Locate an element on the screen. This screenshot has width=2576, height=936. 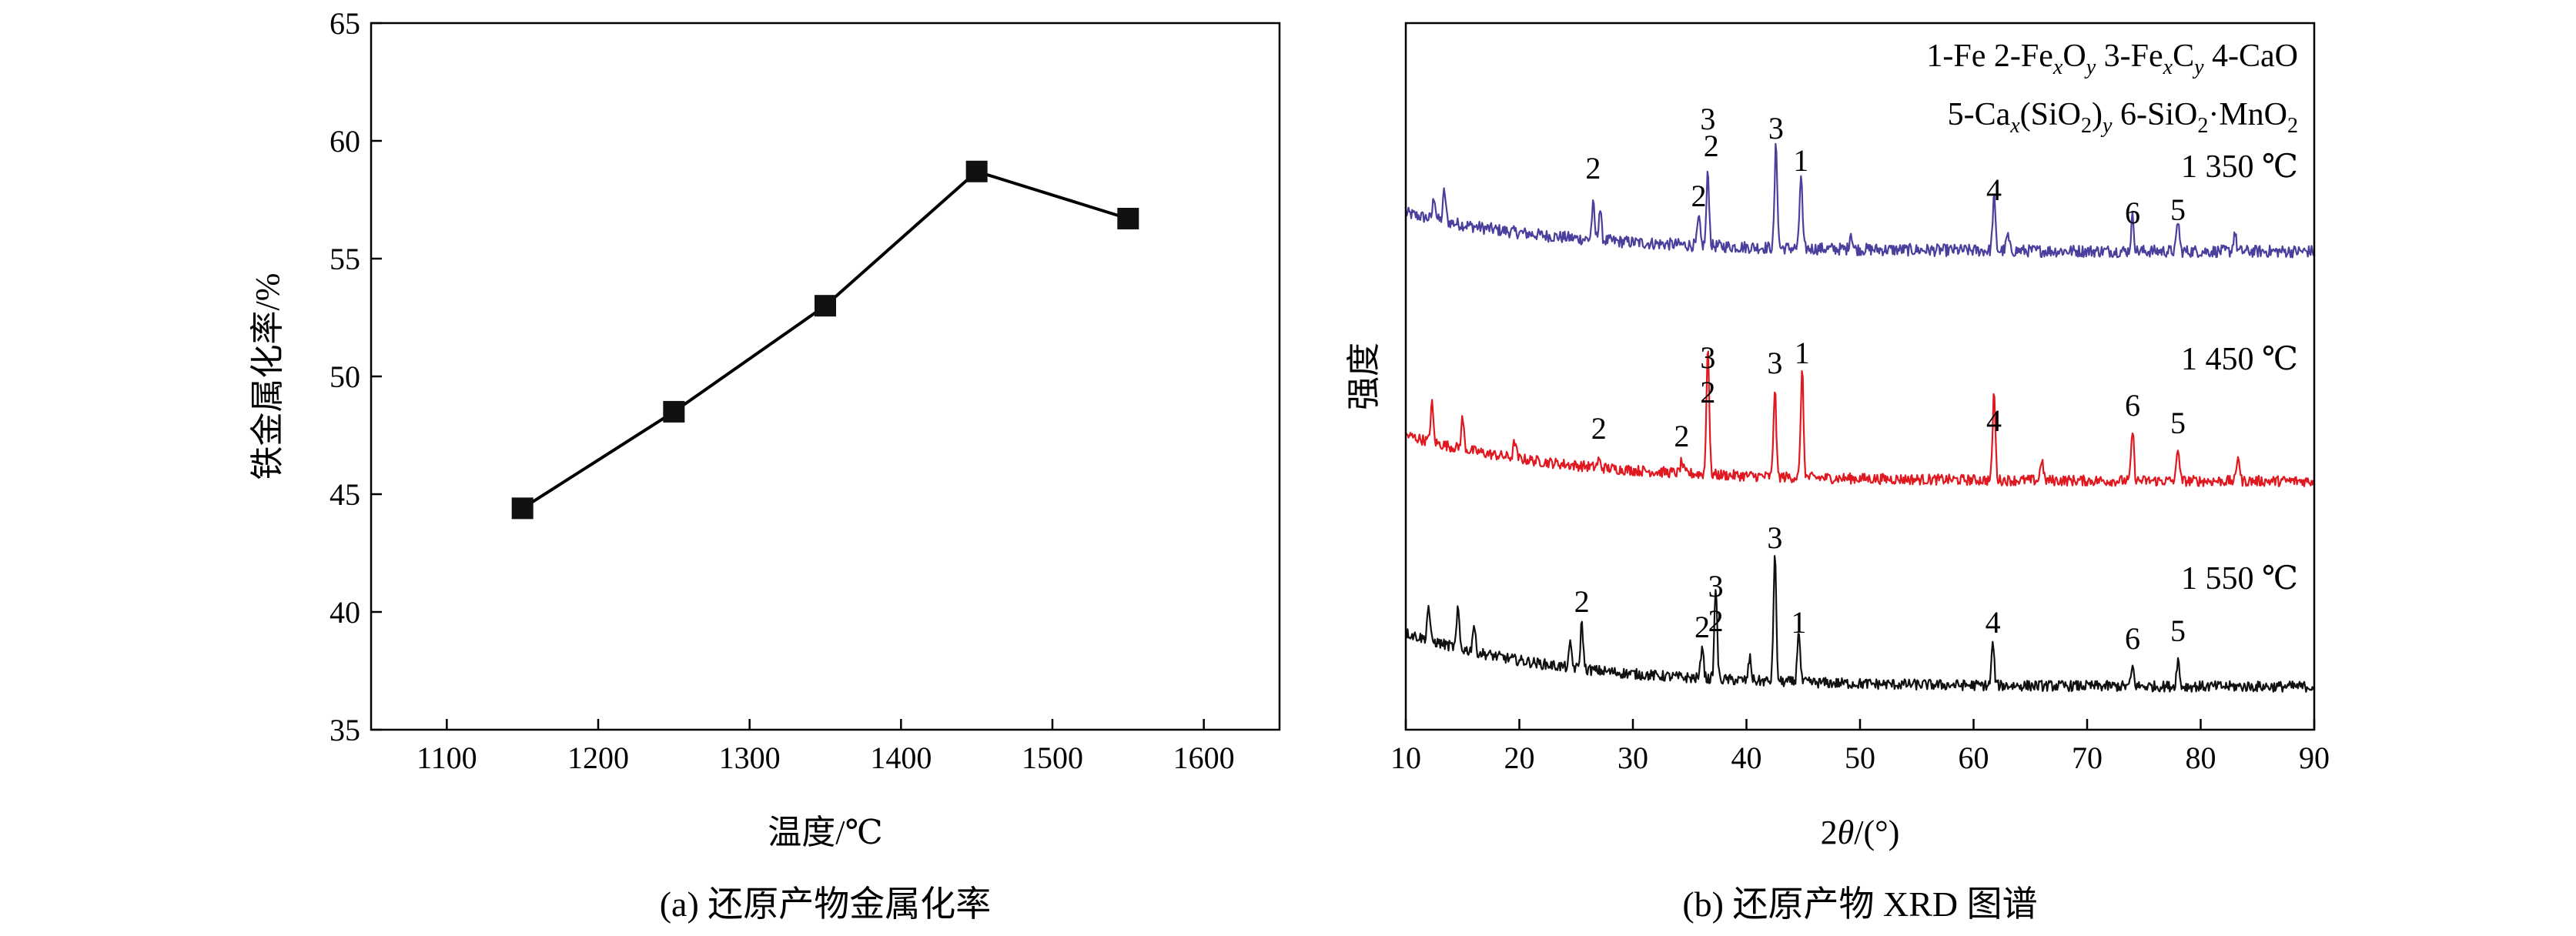
chart-a-x-tick-label: 1600 is located at coordinates (1204, 757).